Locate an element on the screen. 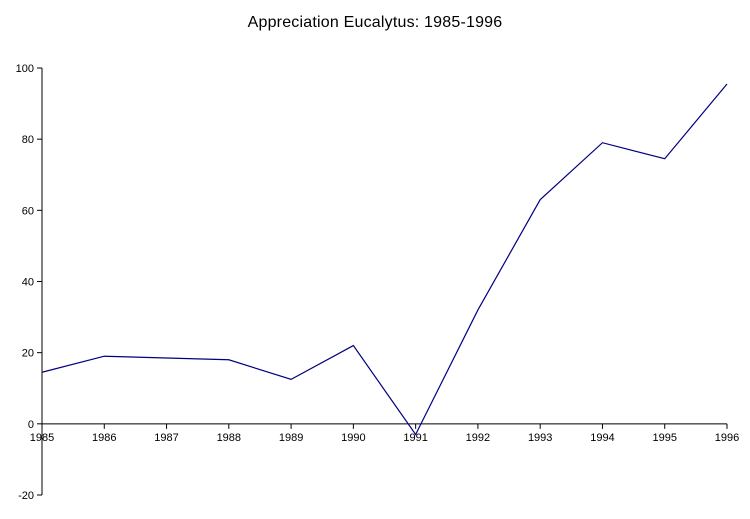 This screenshot has width=750, height=519. x-tick-label: 1995 is located at coordinates (664, 438).